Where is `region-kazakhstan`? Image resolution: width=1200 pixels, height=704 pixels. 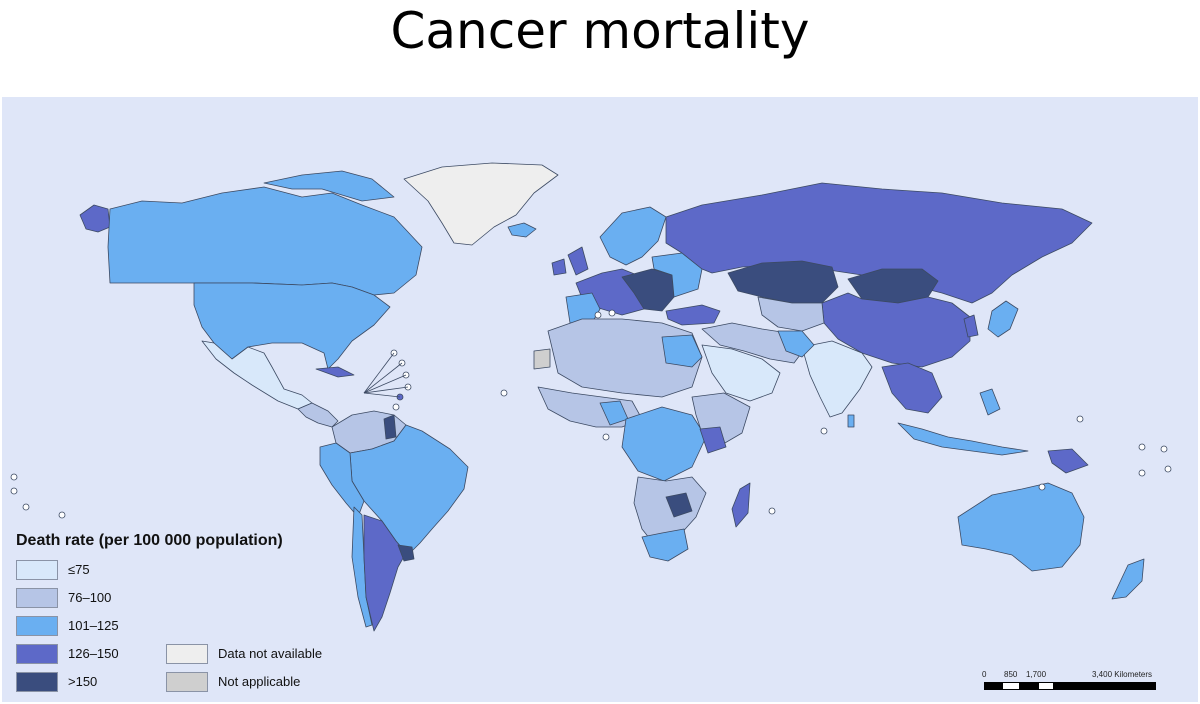
region-kazakhstan is located at coordinates (783, 282).